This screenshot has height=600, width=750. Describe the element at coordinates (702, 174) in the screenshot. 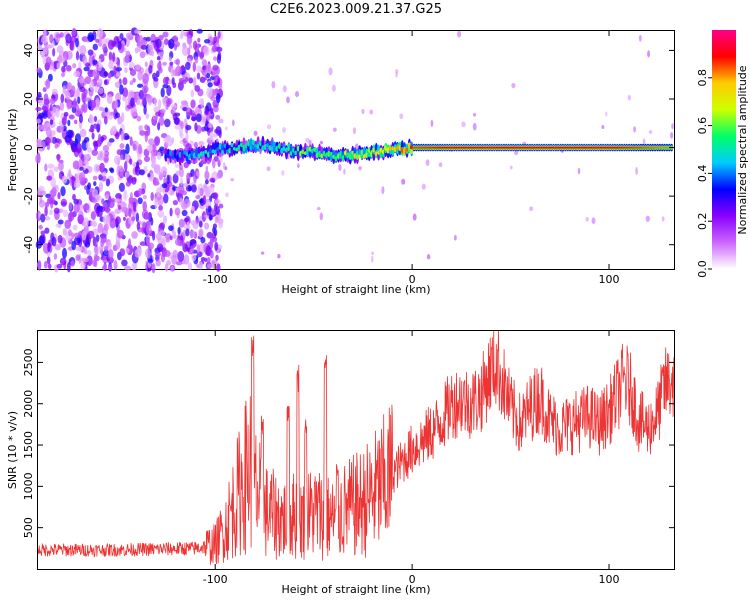

I see `colorbar-tick-label: 0.4` at that location.